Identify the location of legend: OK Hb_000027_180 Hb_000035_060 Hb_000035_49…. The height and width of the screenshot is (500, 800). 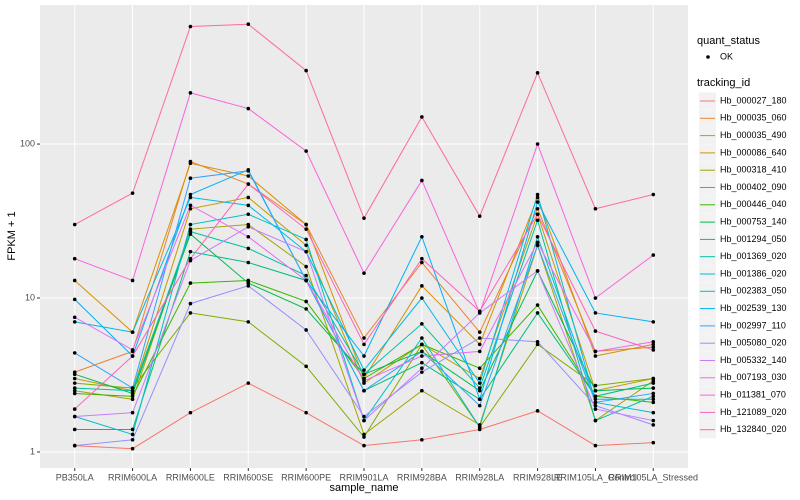
(743, 245).